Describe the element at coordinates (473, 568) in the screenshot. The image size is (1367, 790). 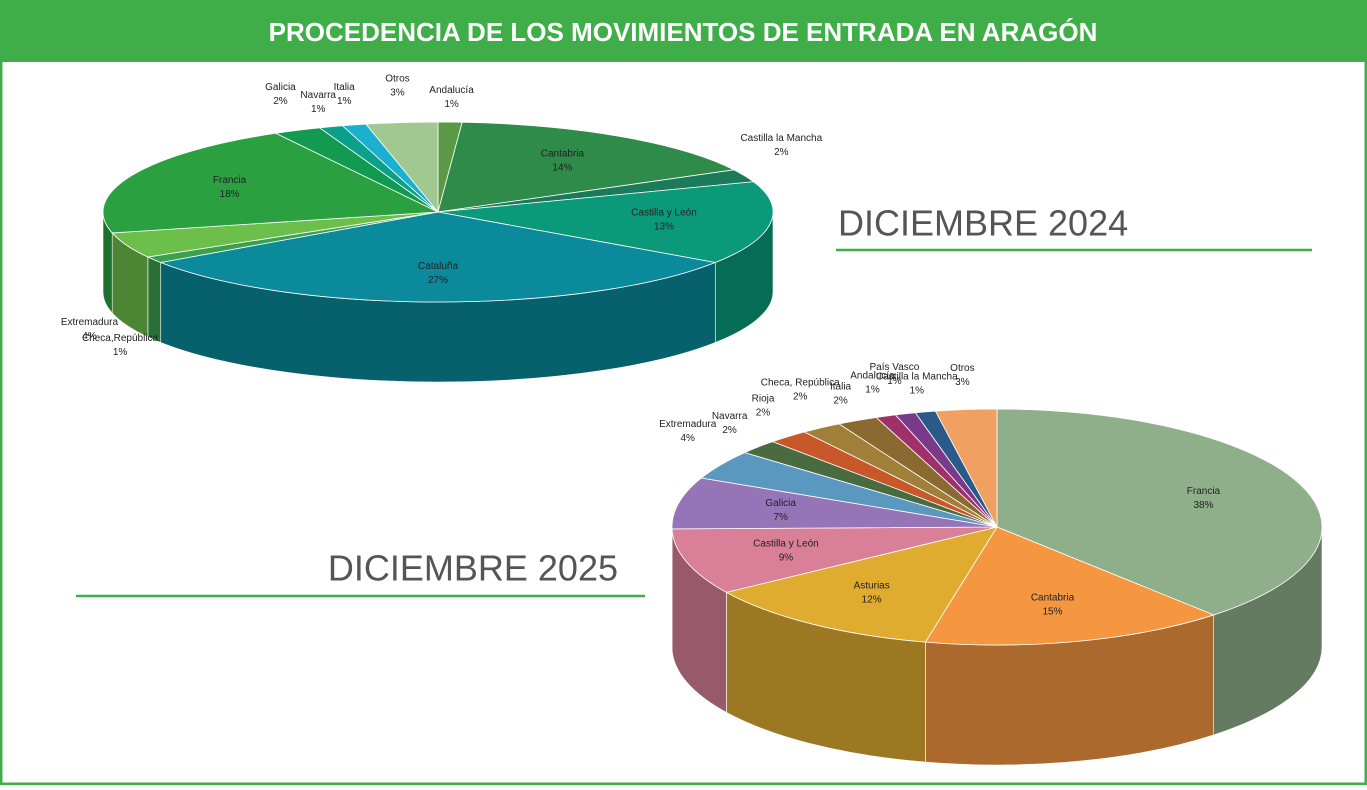
I see `chart-title: DICIEMBRE 2025` at that location.